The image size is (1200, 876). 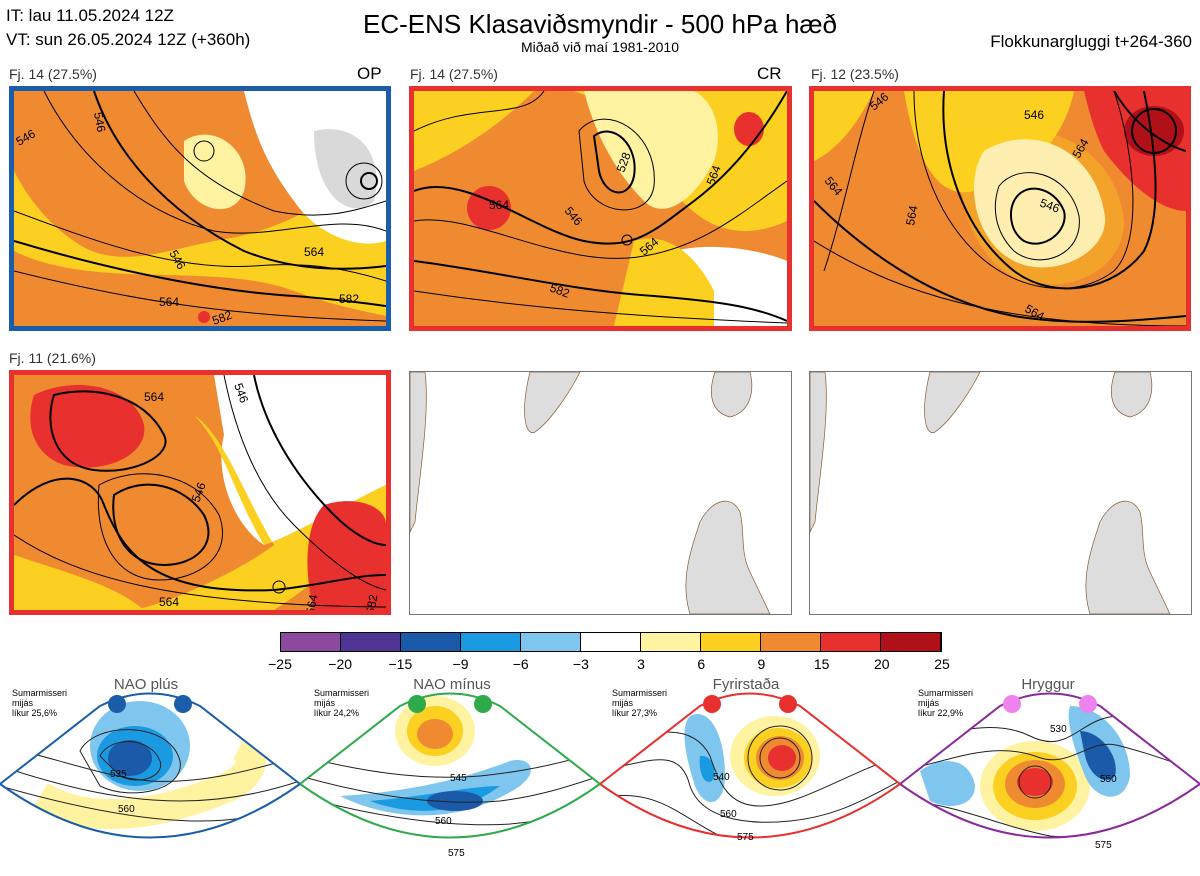 What do you see at coordinates (35, 713) in the screenshot?
I see `regime-note-line: líkur 25,6%` at bounding box center [35, 713].